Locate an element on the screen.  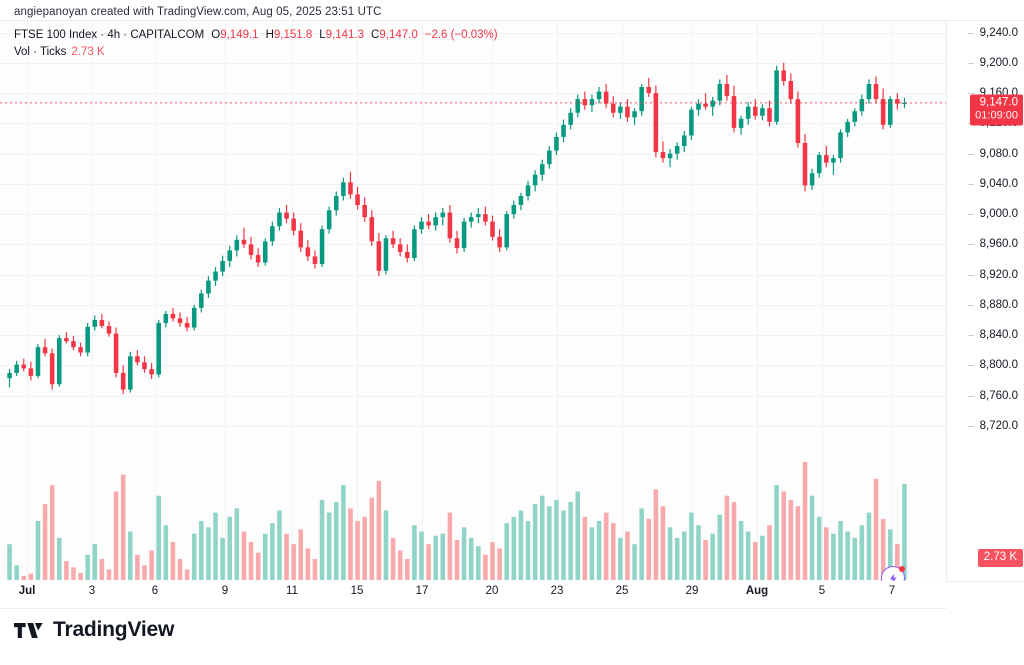
volume-value-badge: 2.73 K is located at coordinates (1000, 558).